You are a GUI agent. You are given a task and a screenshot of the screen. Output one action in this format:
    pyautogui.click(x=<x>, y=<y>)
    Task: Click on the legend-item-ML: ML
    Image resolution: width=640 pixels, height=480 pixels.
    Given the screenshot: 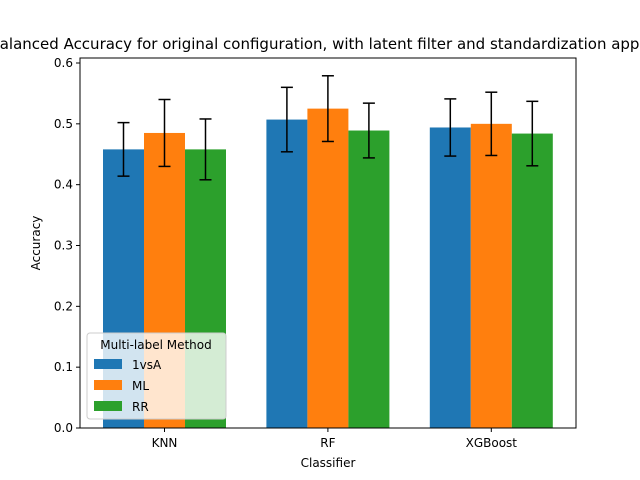 What is the action you would take?
    pyautogui.click(x=121, y=386)
    